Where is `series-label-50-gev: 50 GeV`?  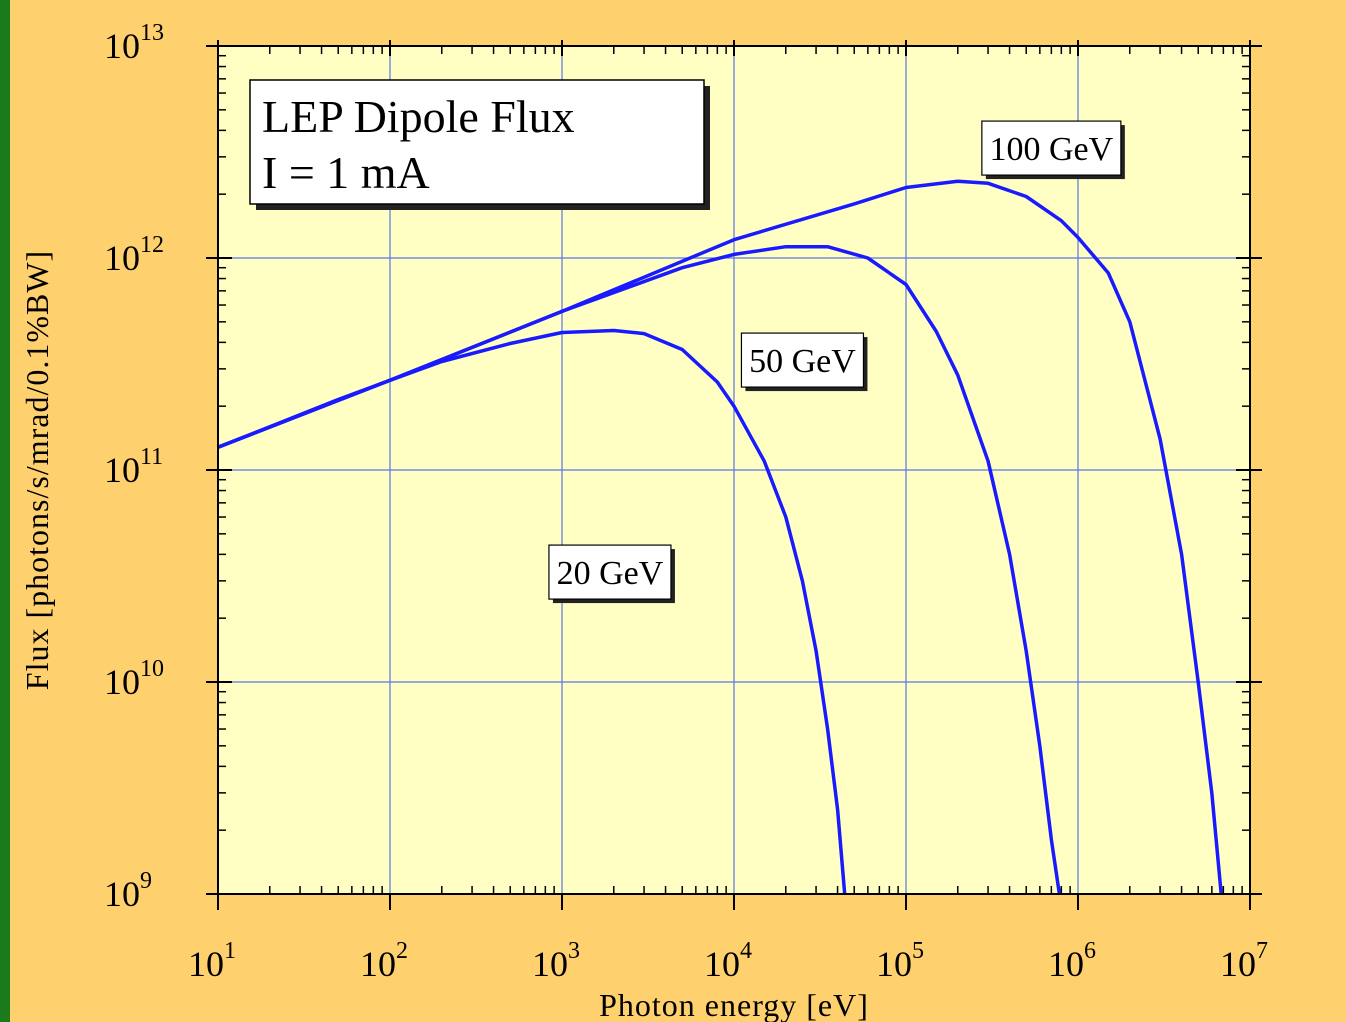
series-label-50-gev: 50 GeV is located at coordinates (804, 362).